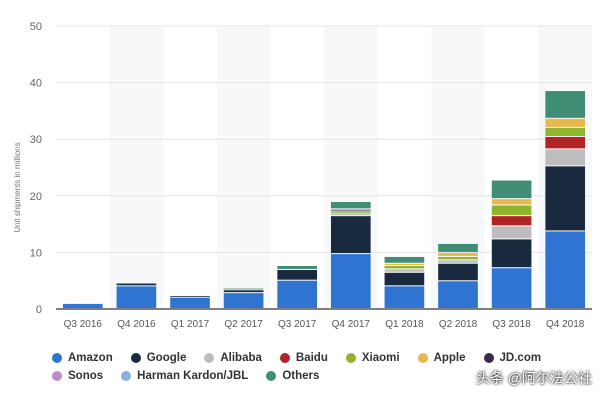 This screenshot has width=604, height=400. I want to click on legend-item: Harman Kardon/JBL, so click(184, 376).